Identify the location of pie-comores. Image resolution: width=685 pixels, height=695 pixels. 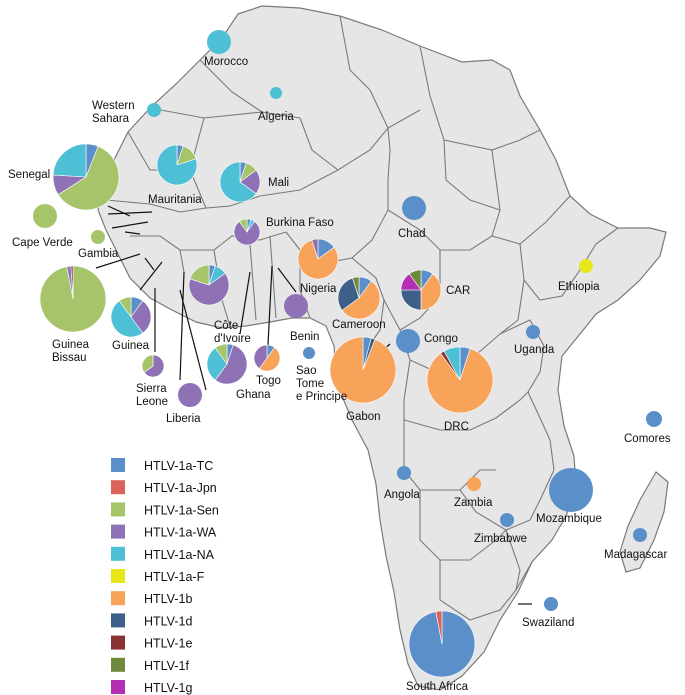
(654, 419).